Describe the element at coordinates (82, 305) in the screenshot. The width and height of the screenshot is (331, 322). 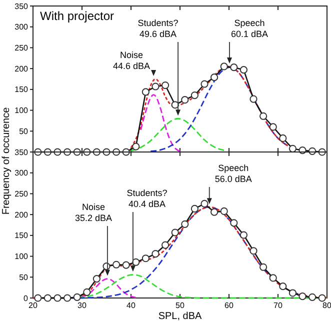
I see `x-tick-label: 30` at that location.